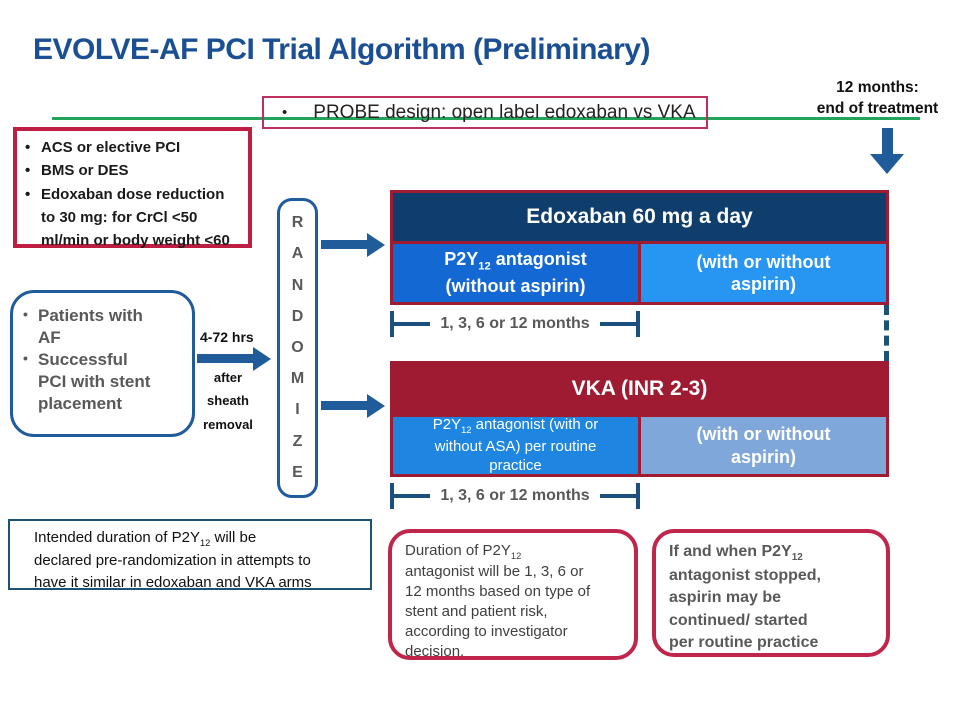 The image size is (960, 720). What do you see at coordinates (886, 333) in the screenshot?
I see `dashed-connector-line` at bounding box center [886, 333].